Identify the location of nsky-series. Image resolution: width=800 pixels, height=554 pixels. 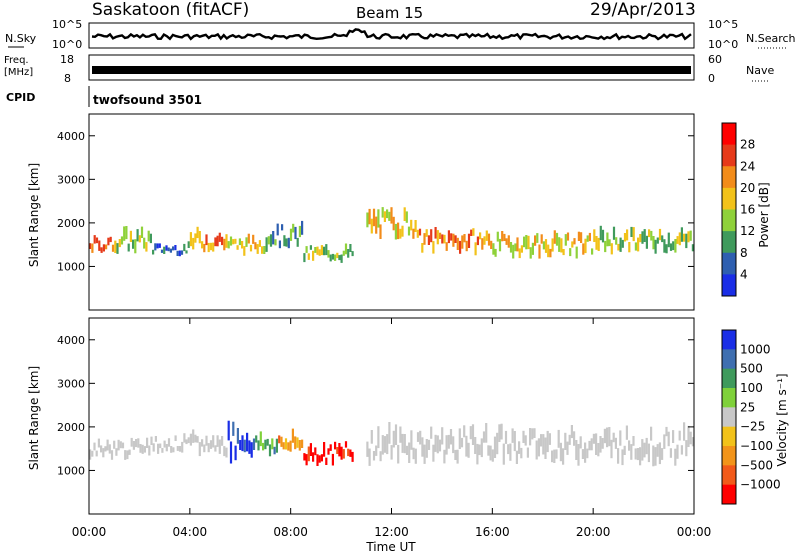
(391, 34).